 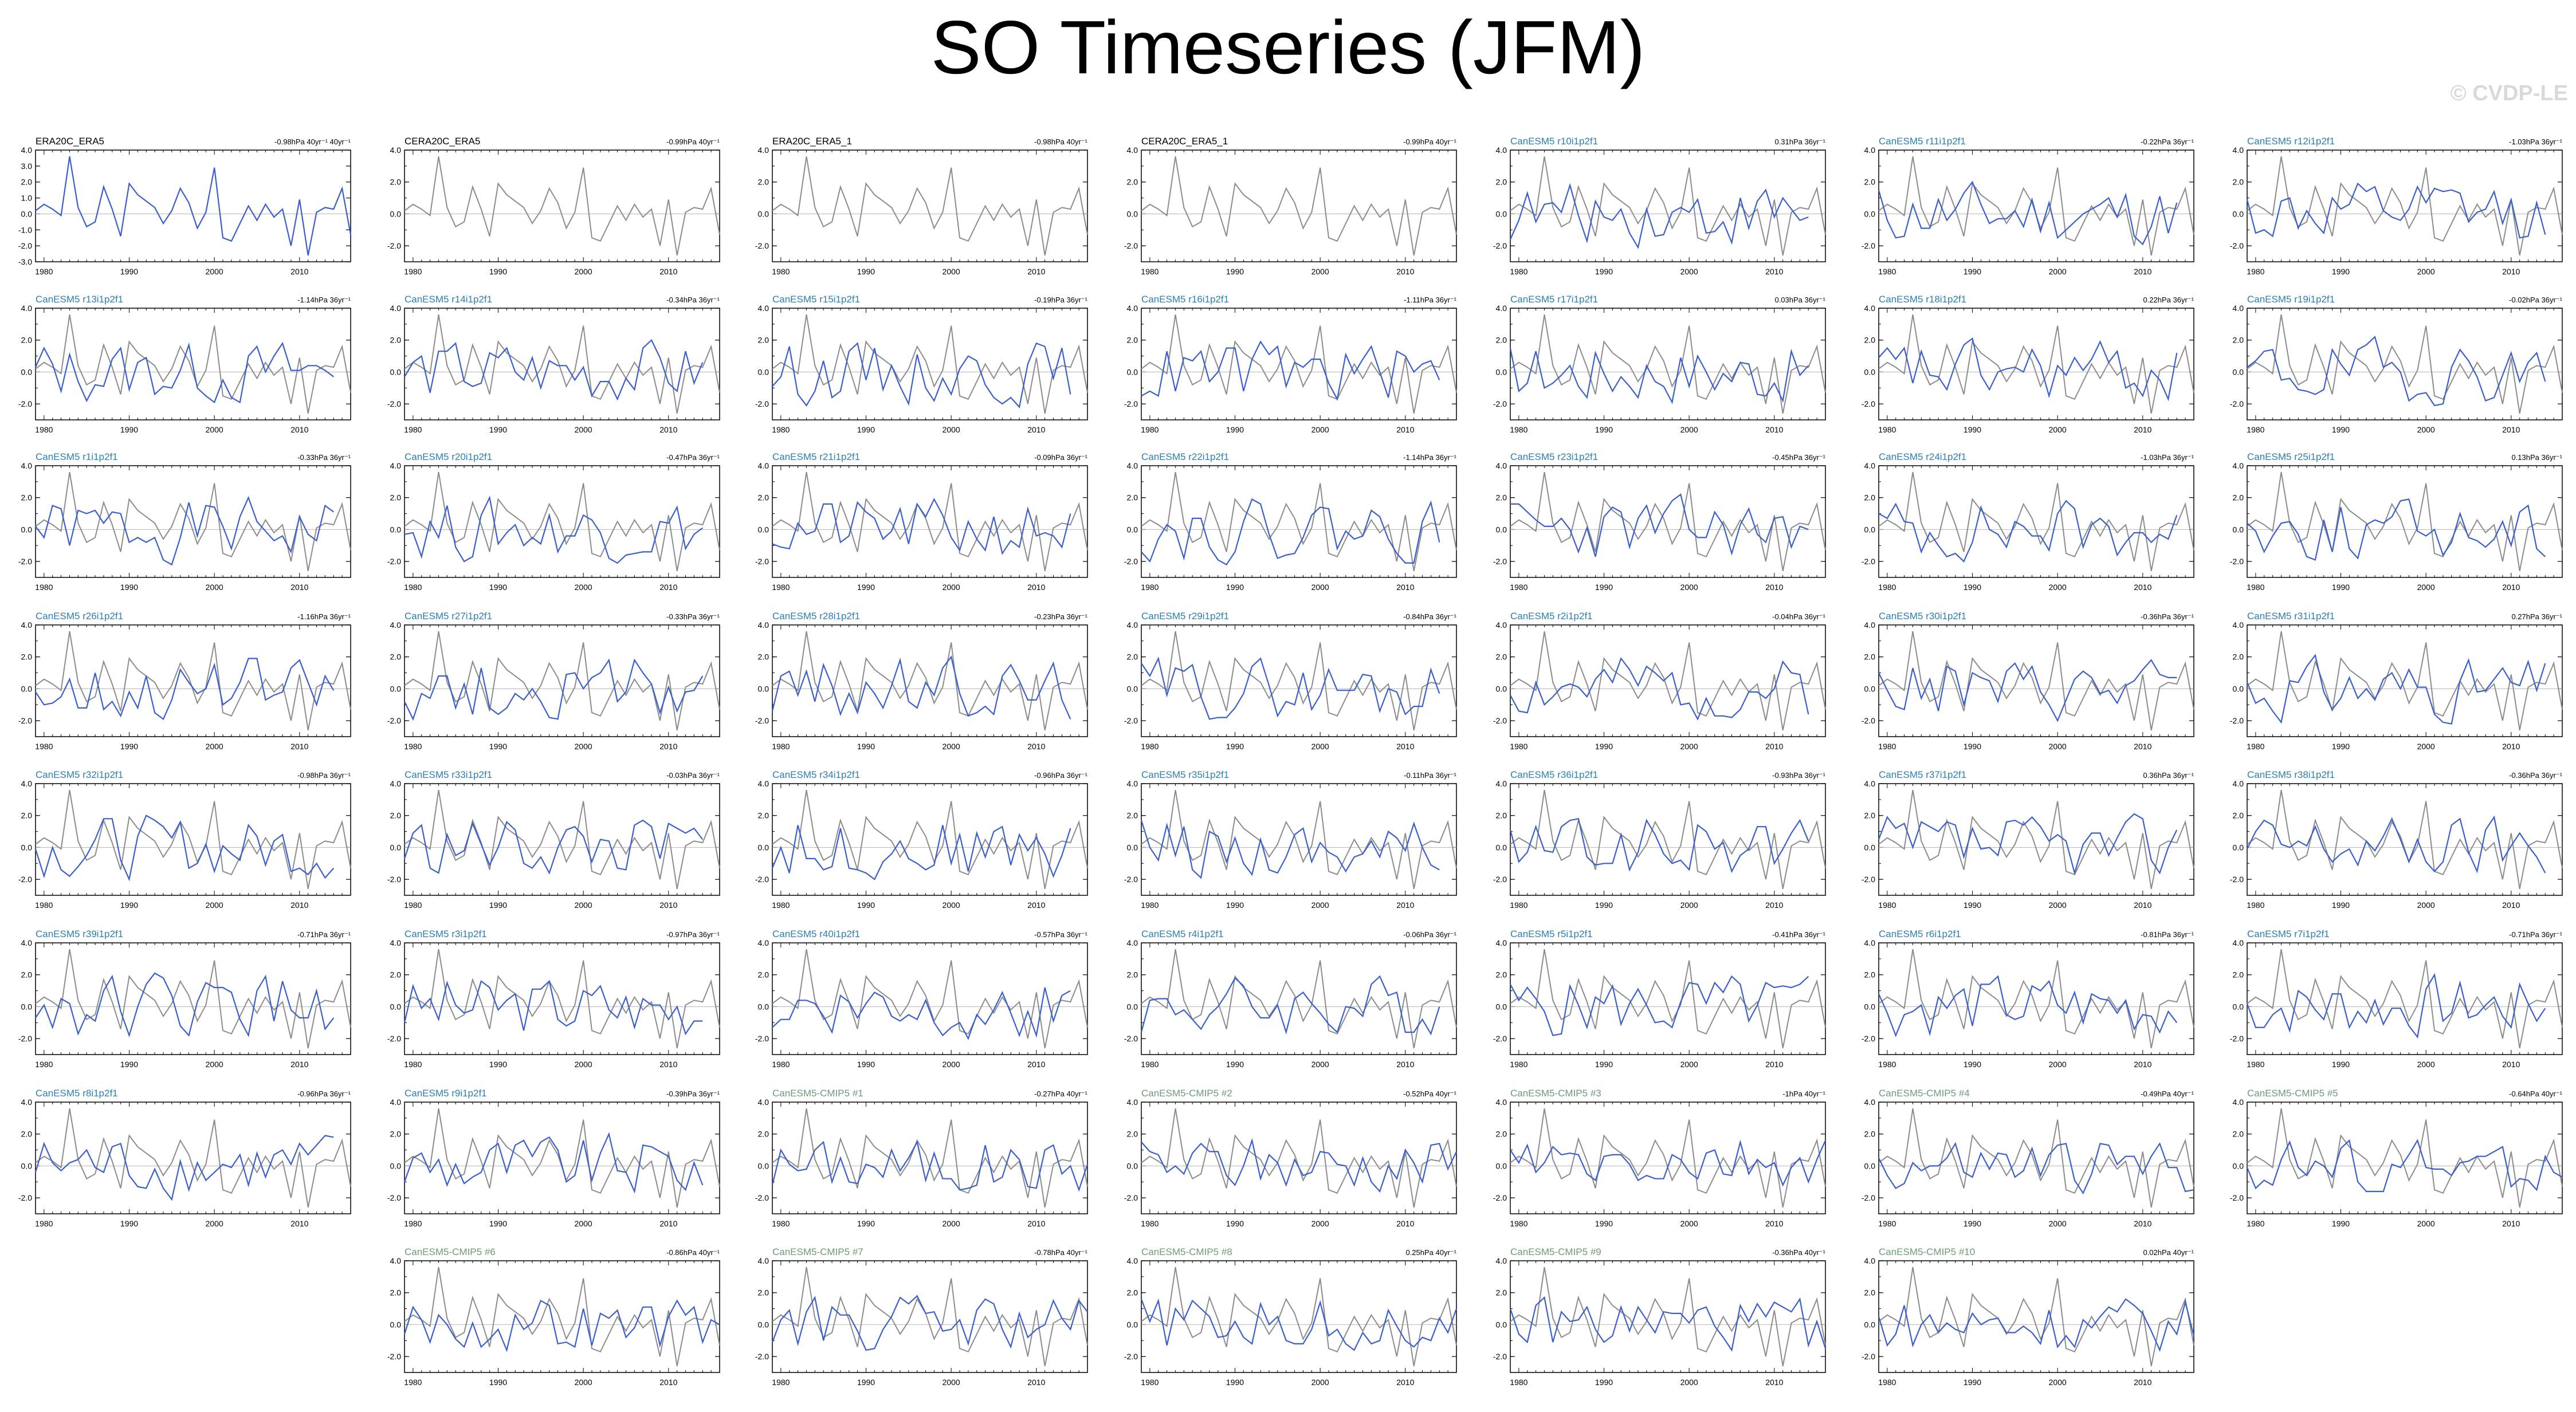 What do you see at coordinates (1061, 142) in the screenshot?
I see `trend-label: -0.98hPa 40yr⁻¹` at bounding box center [1061, 142].